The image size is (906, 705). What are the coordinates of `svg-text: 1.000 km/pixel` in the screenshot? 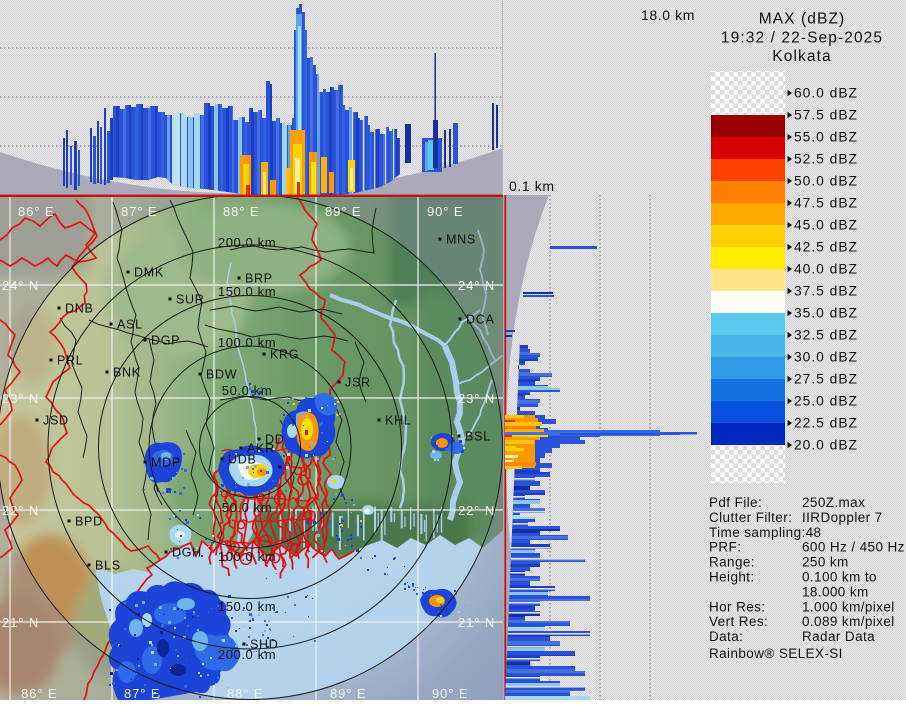 It's located at (848, 606).